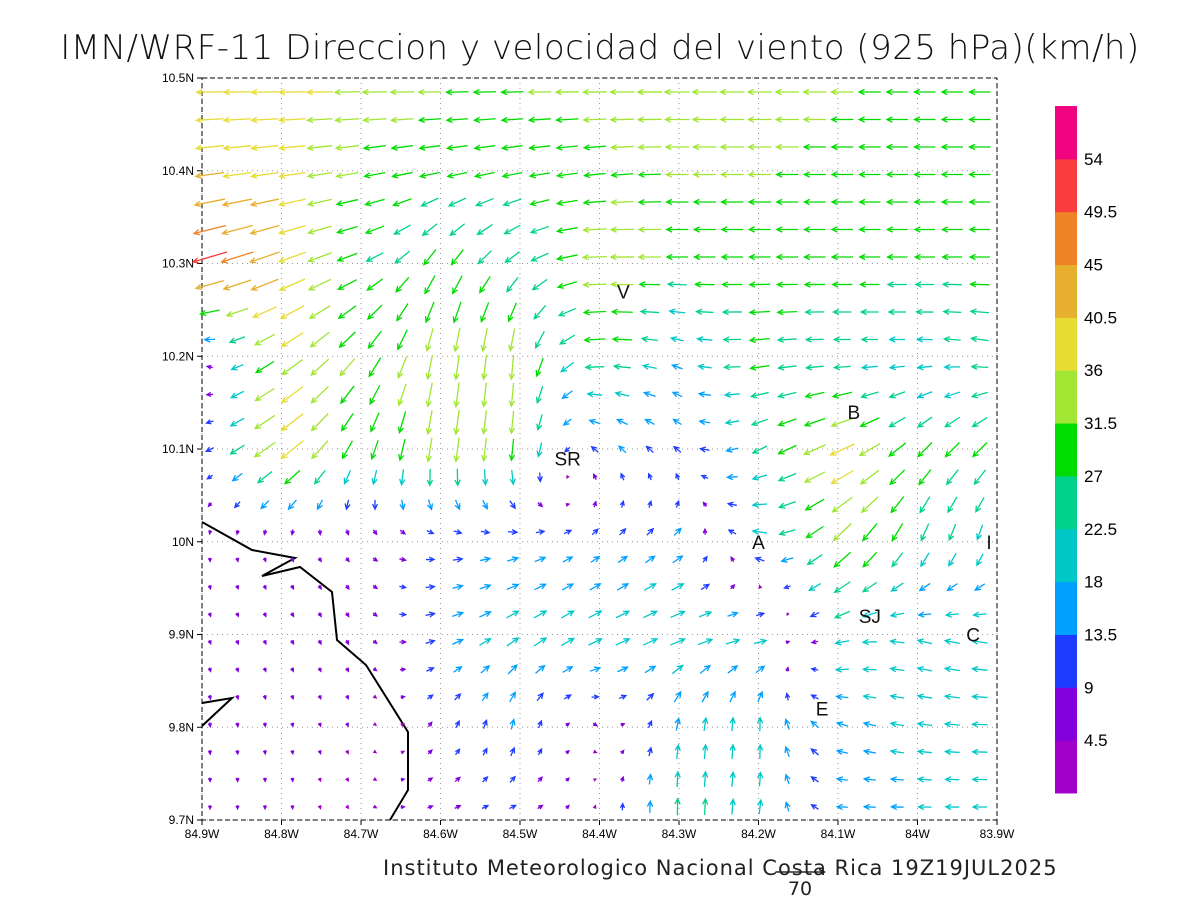 This screenshot has width=1200, height=900. What do you see at coordinates (440, 834) in the screenshot?
I see `x-tick-label: 84.6W` at bounding box center [440, 834].